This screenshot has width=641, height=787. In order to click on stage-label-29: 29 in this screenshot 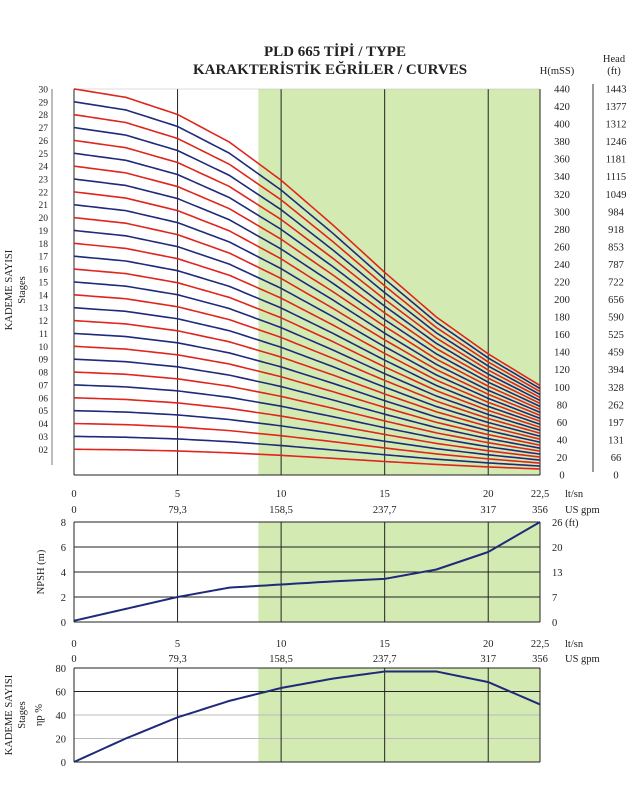, I will do `click(44, 103)`.